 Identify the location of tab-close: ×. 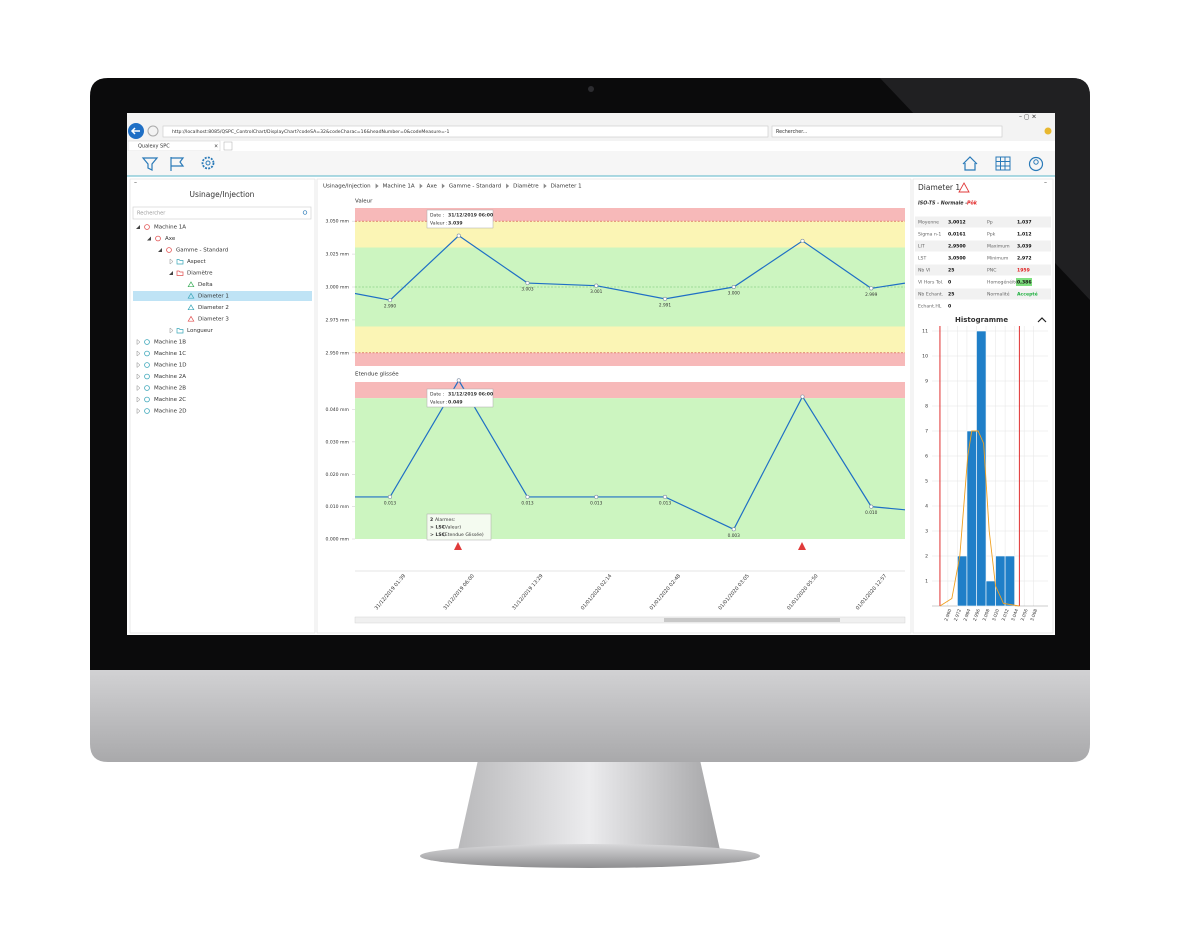
(216, 147).